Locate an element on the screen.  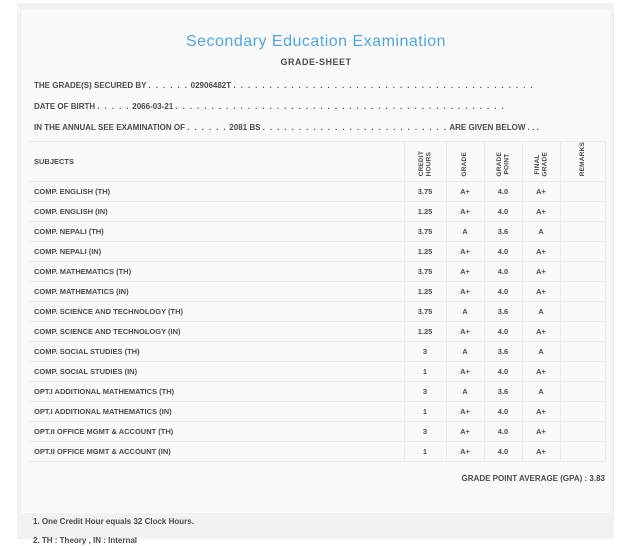
table-row: COMP. MATHEMATICS (TH) 3.75 A+ 4.0 A+ is located at coordinates (317, 271).